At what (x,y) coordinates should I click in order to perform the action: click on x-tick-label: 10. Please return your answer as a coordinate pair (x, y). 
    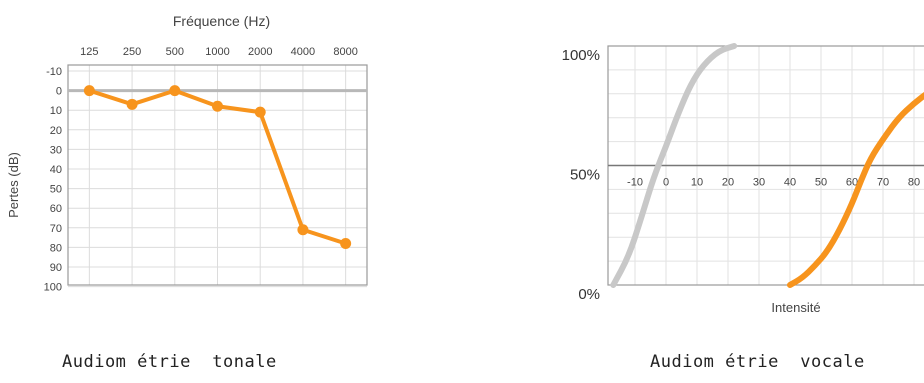
    Looking at the image, I should click on (697, 183).